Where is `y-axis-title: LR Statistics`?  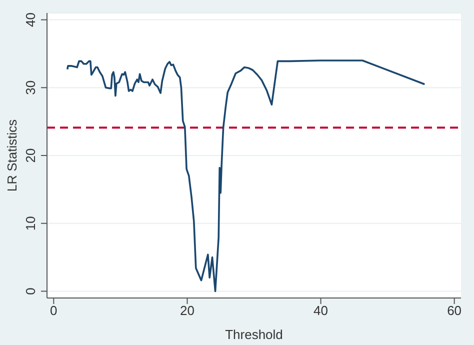 y-axis-title: LR Statistics is located at coordinates (12, 155).